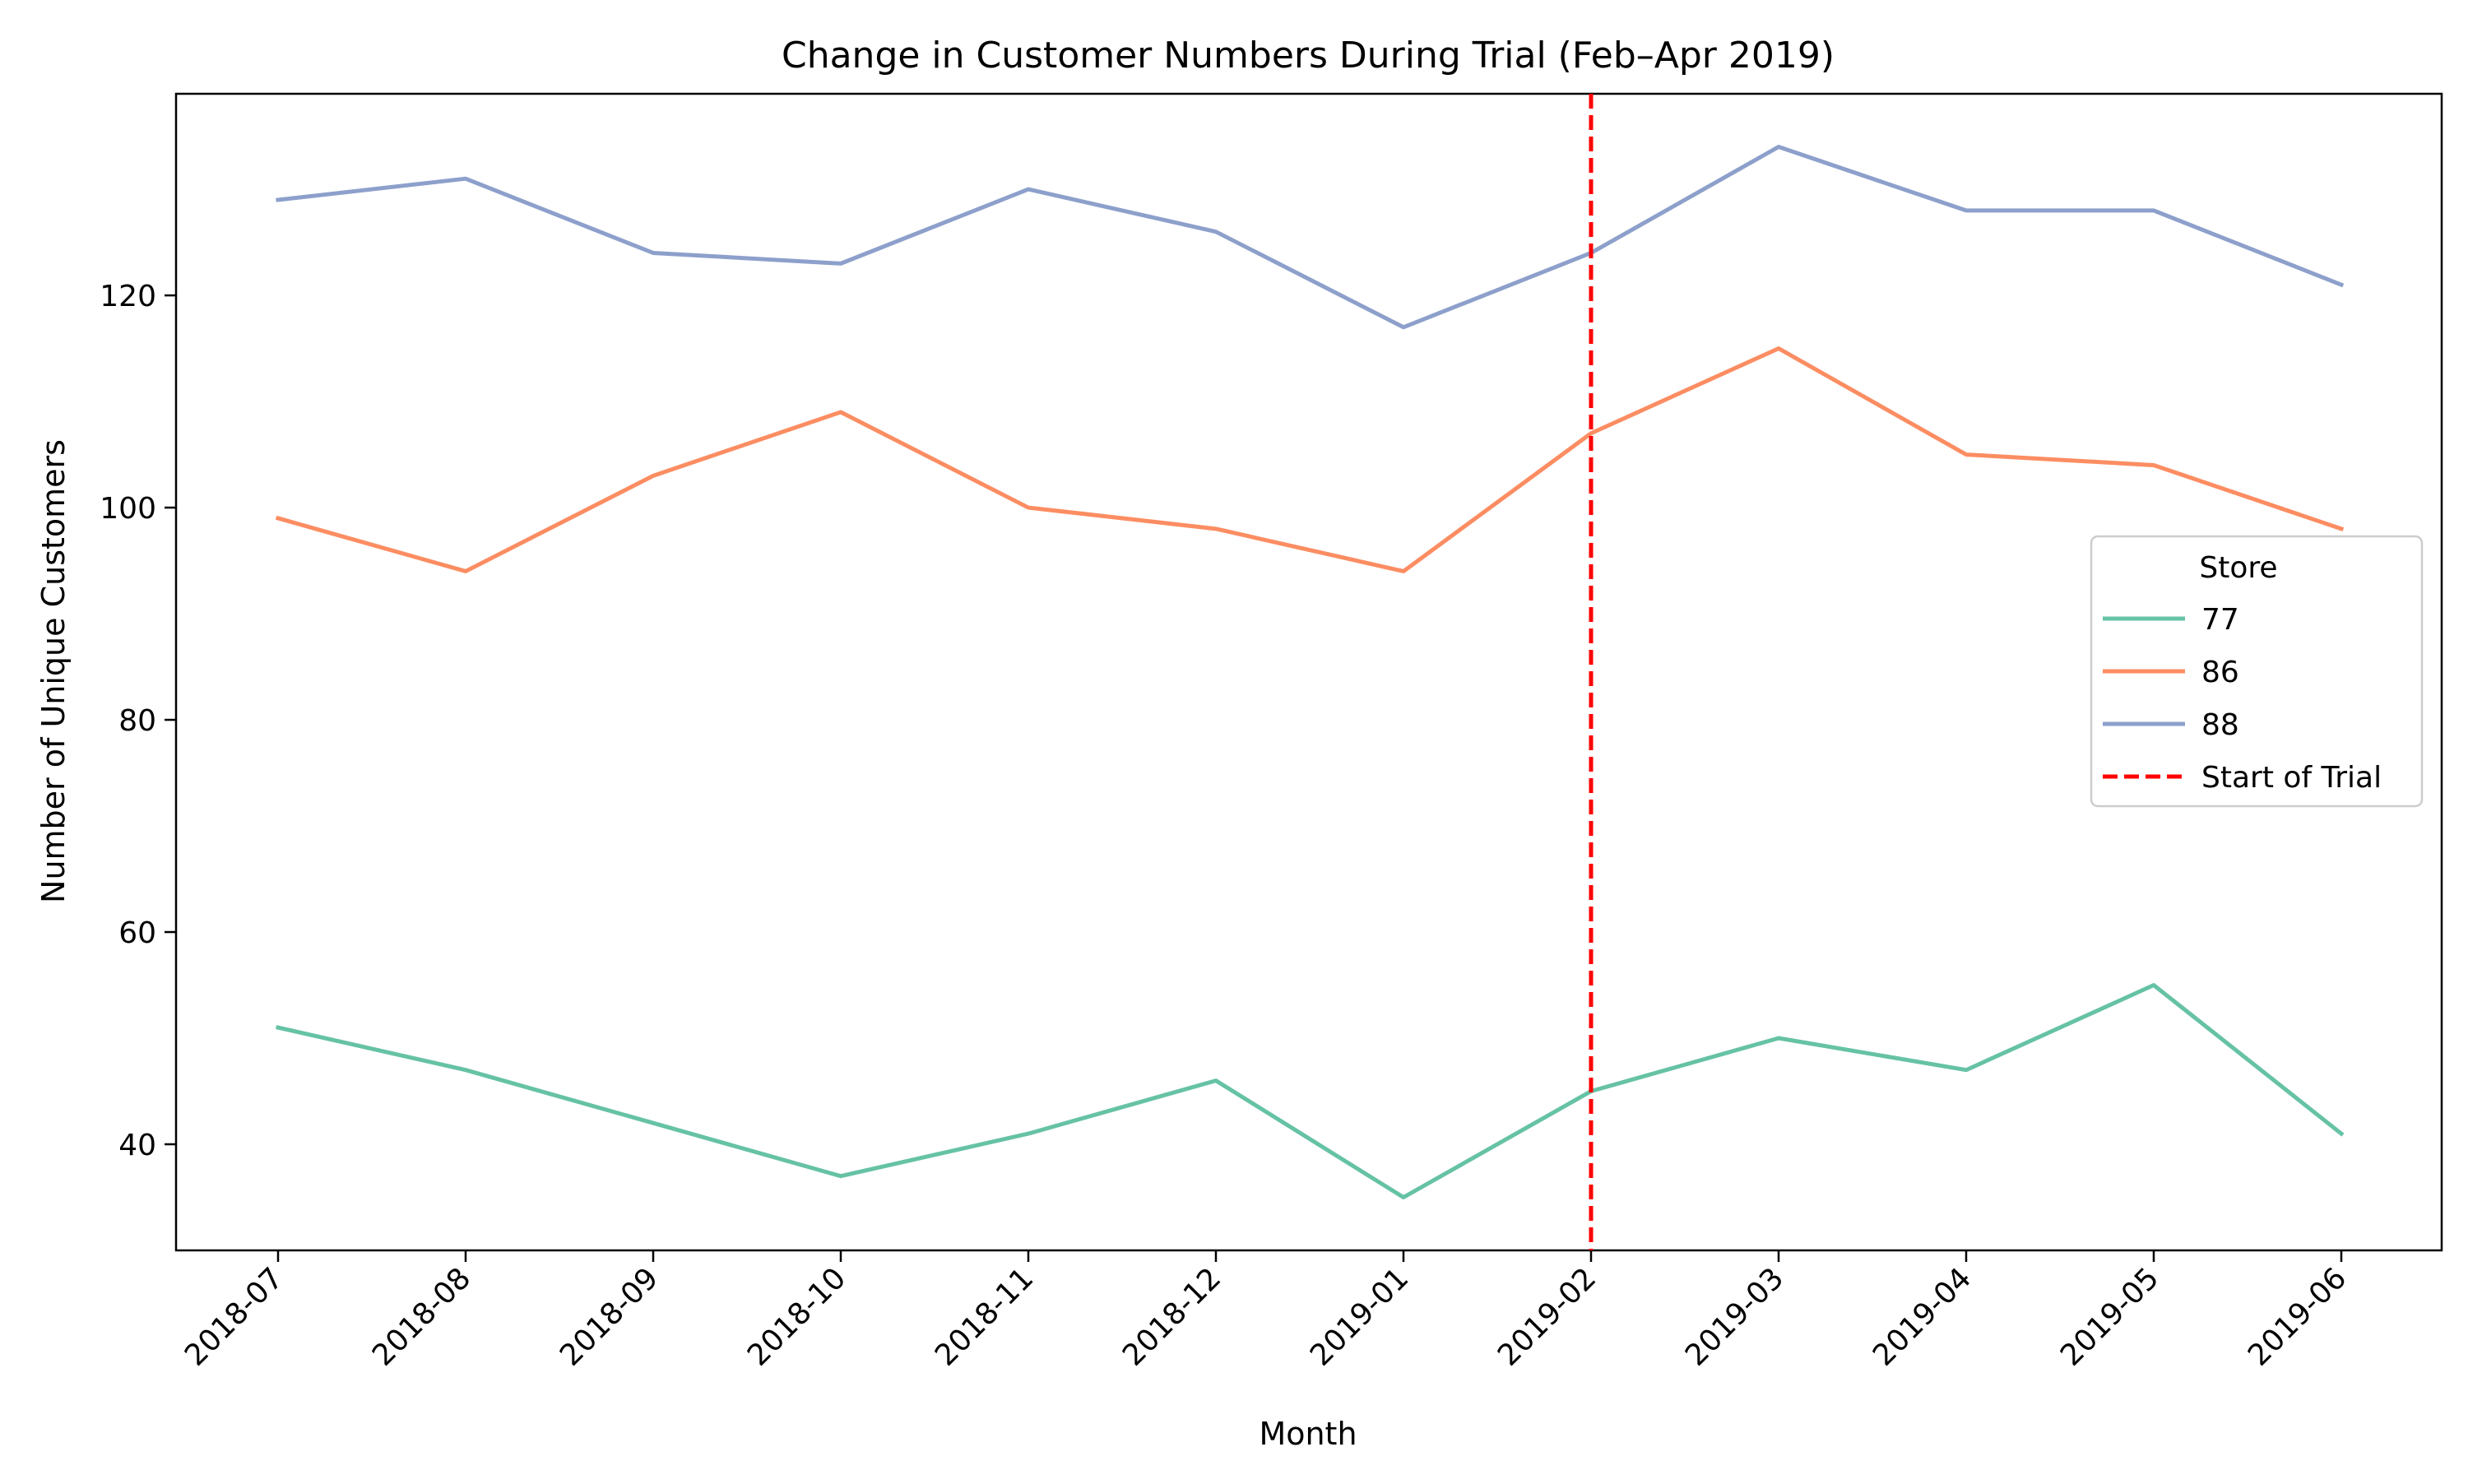 Image resolution: width=2468 pixels, height=1484 pixels. What do you see at coordinates (1547, 1316) in the screenshot?
I see `x-tick-label: 2019-02` at bounding box center [1547, 1316].